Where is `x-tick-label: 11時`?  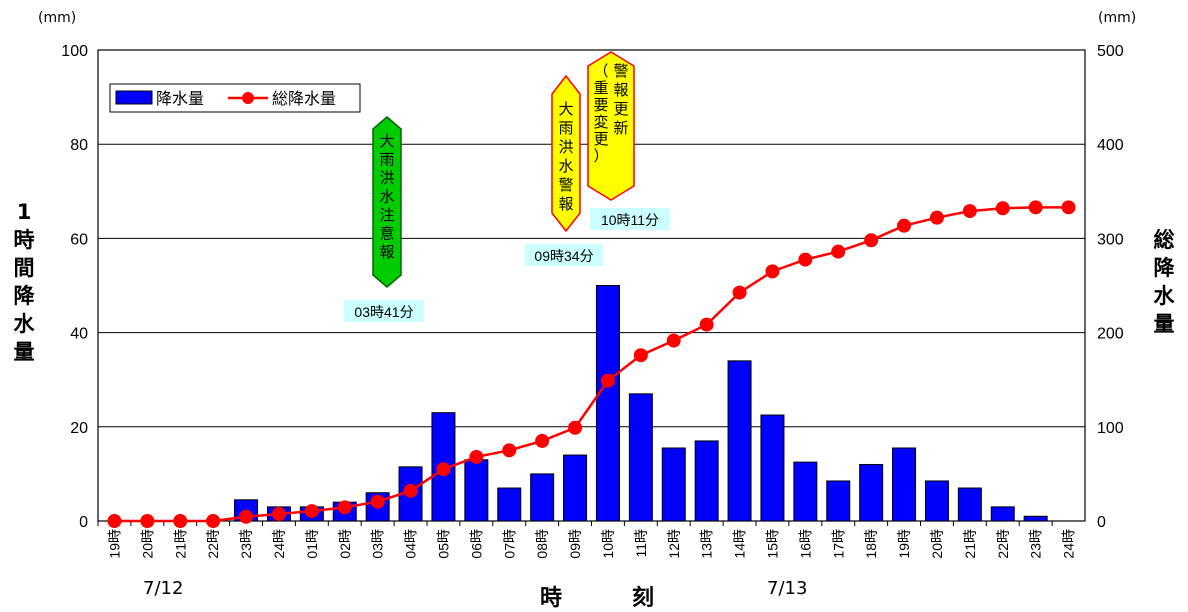 x-tick-label: 11時 is located at coordinates (641, 543).